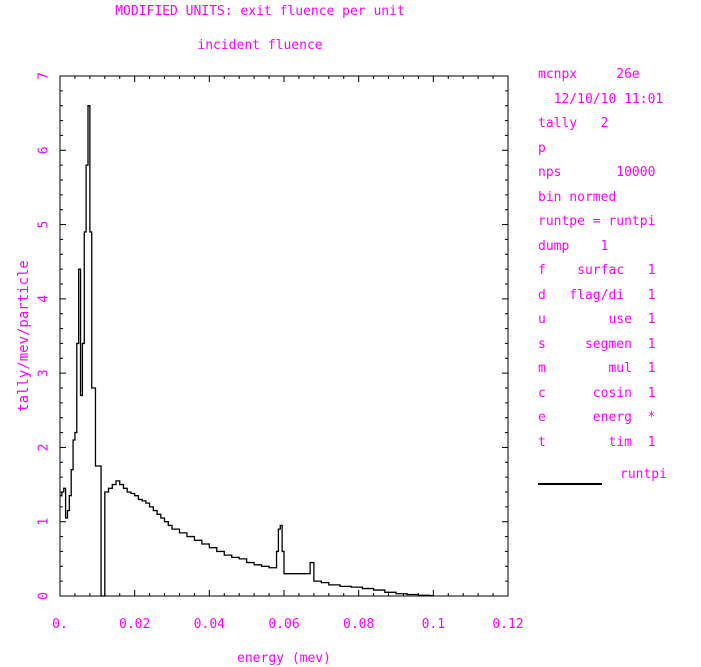 This screenshot has width=701, height=667. Describe the element at coordinates (44, 150) in the screenshot. I see `y-tick-label: 6` at that location.